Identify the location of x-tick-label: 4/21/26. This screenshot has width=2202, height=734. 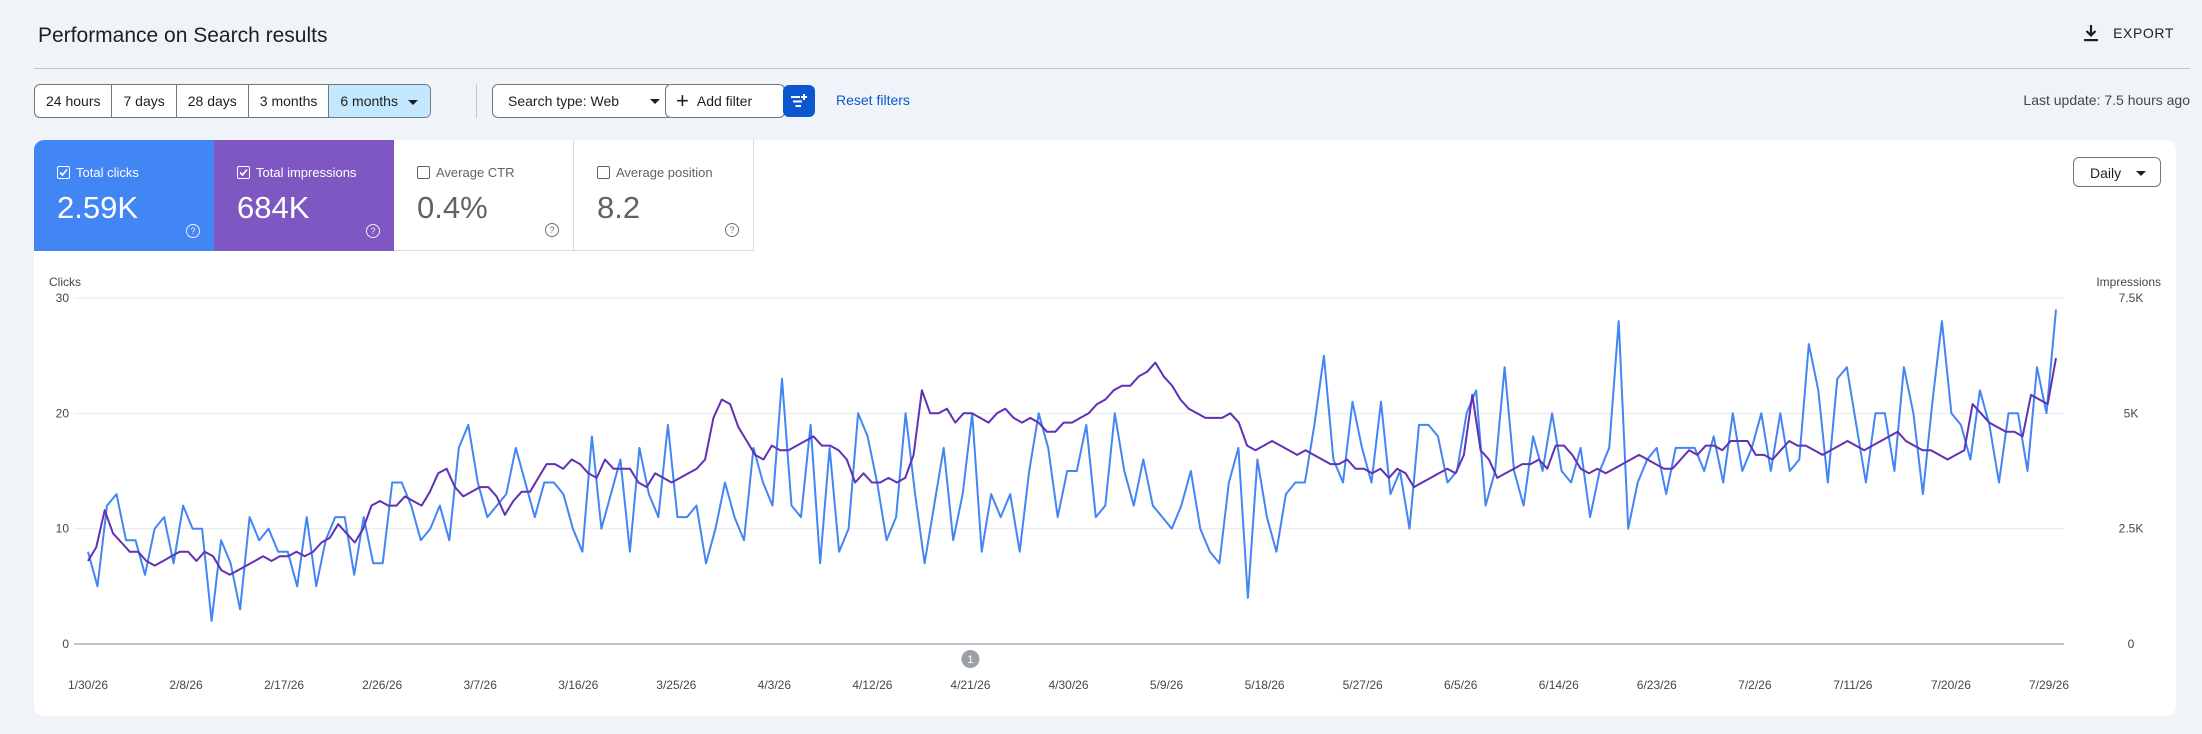
(970, 685).